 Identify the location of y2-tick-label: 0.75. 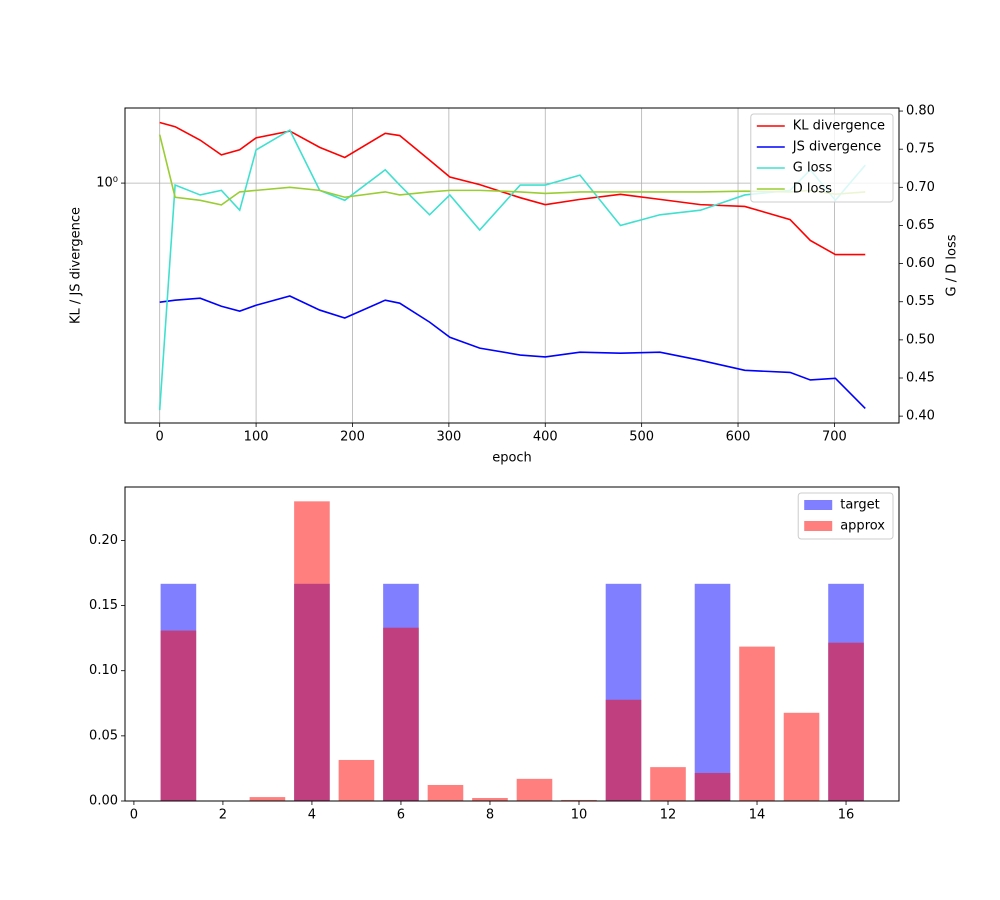
(920, 149).